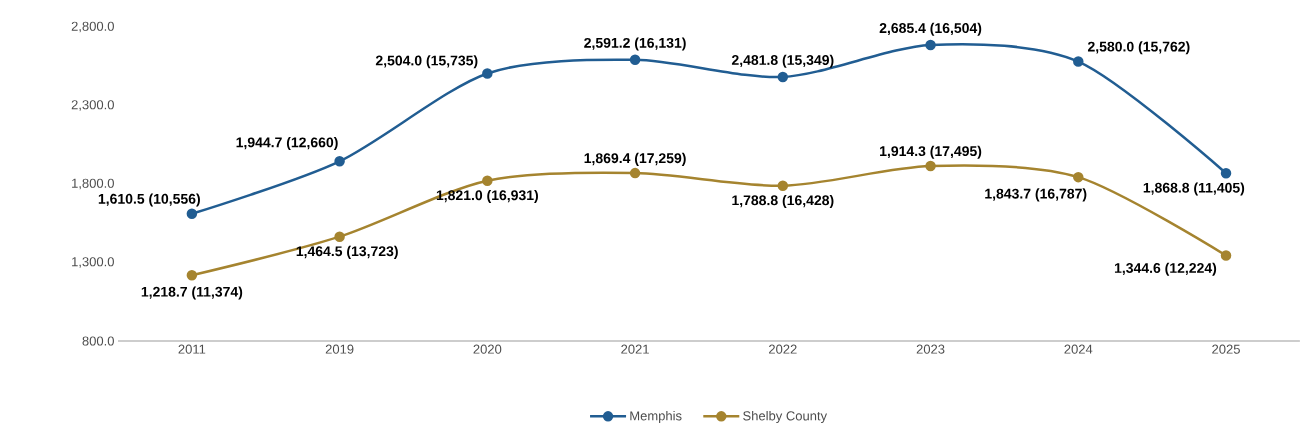  I want to click on y-tick-label: 1,800.0, so click(93, 184).